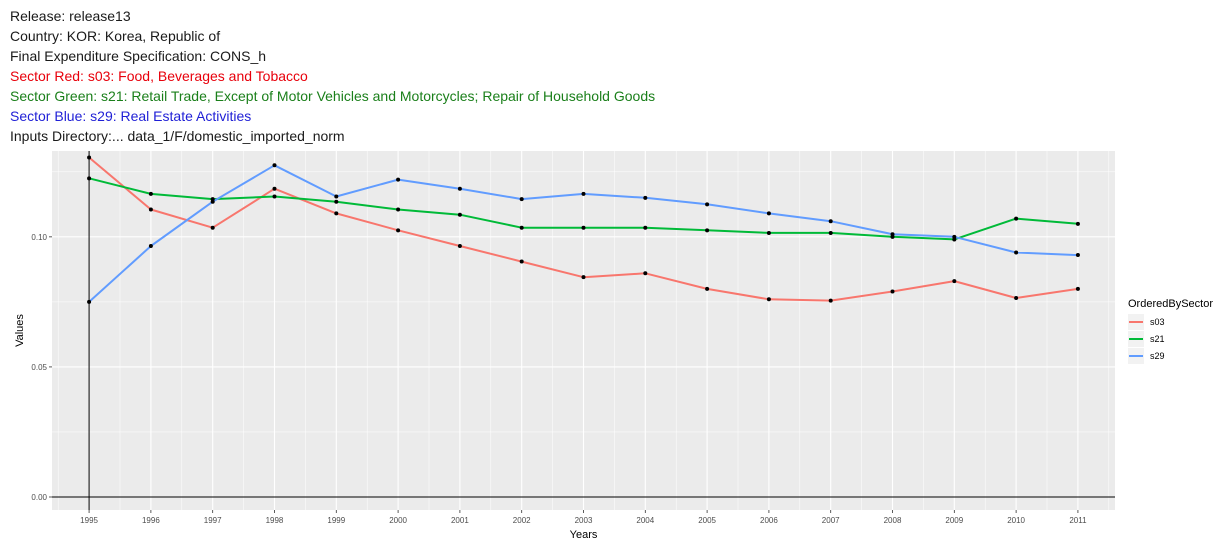 The width and height of the screenshot is (1225, 553). What do you see at coordinates (89, 520) in the screenshot?
I see `x-tick-label: 1995` at bounding box center [89, 520].